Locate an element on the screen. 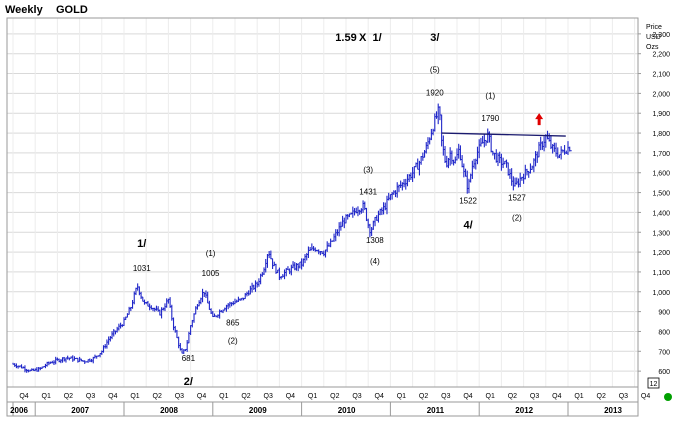 The height and width of the screenshot is (433, 679). year-label: 2007 is located at coordinates (80, 410).